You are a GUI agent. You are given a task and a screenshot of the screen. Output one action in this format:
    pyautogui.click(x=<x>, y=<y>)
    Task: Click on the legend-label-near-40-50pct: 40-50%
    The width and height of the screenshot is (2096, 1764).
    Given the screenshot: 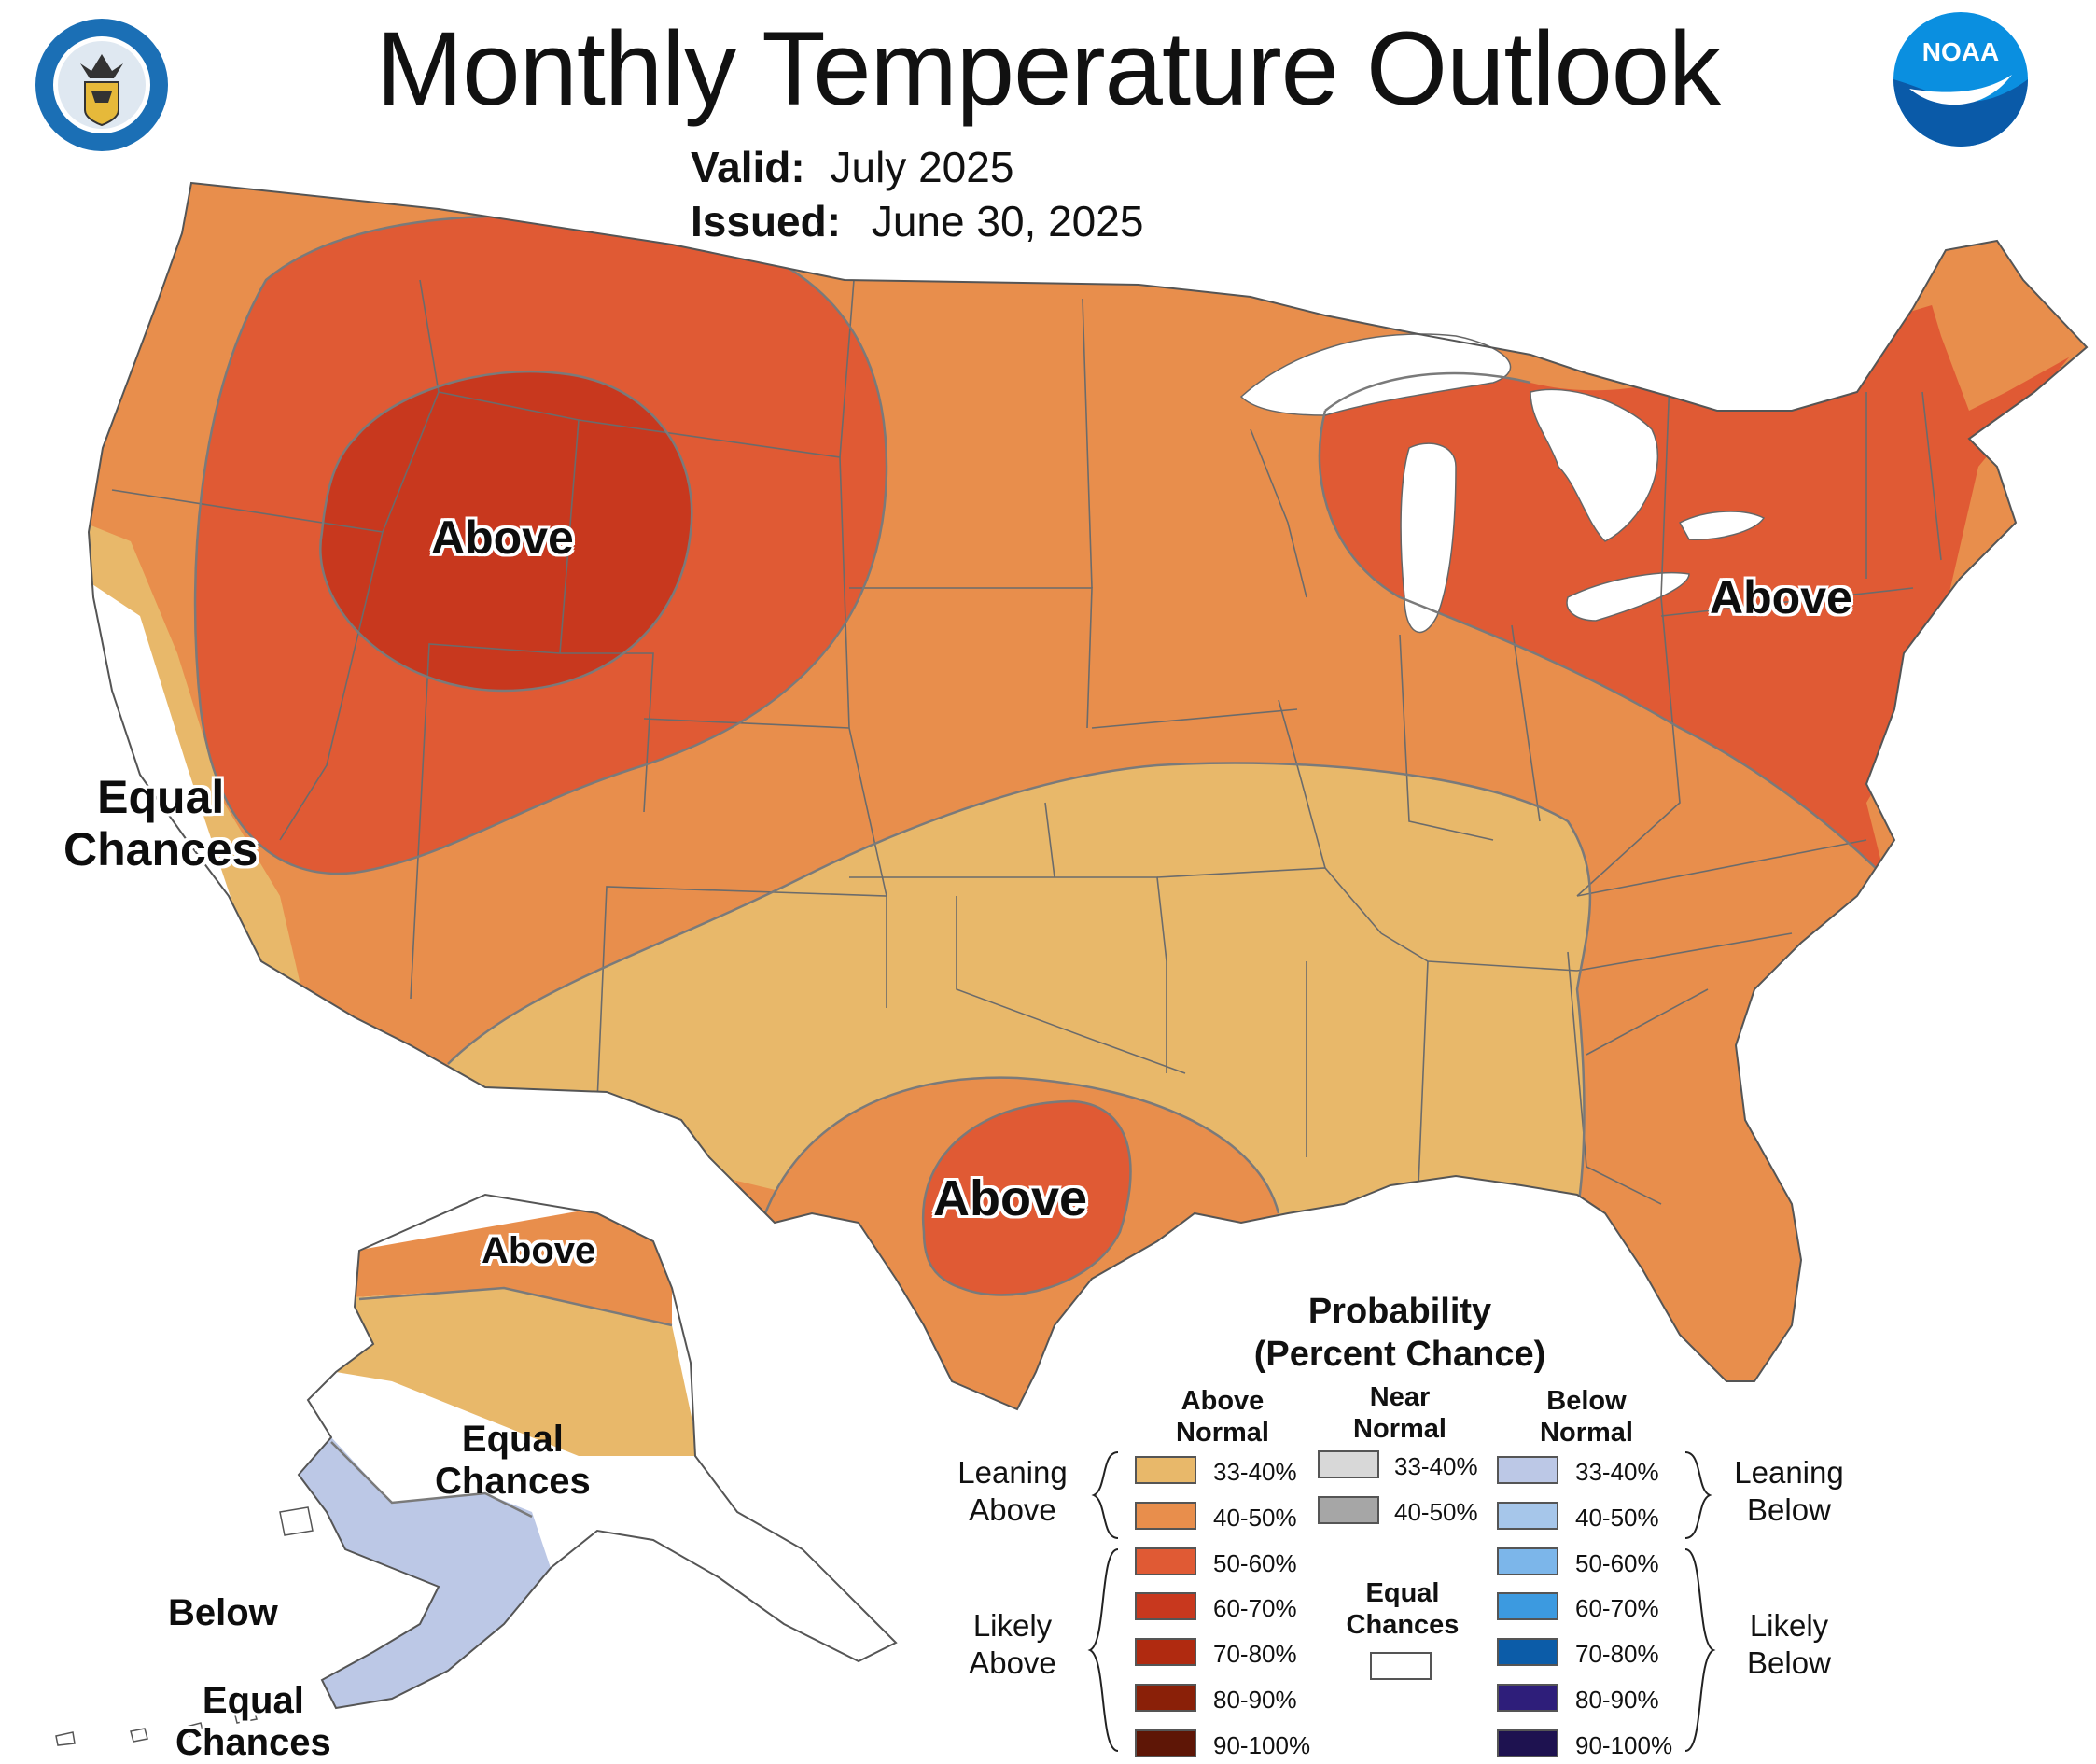 What is the action you would take?
    pyautogui.click(x=1436, y=1512)
    